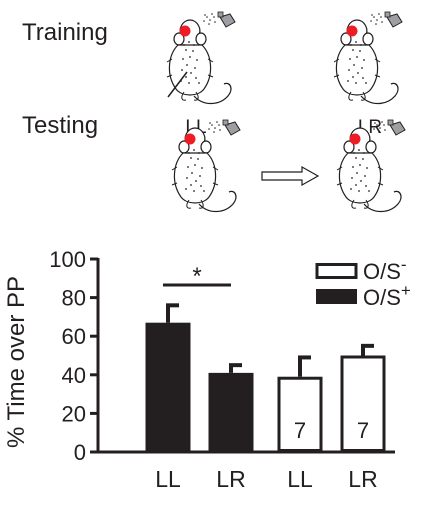  I want to click on legend-label-0: O/S-, so click(385, 269).